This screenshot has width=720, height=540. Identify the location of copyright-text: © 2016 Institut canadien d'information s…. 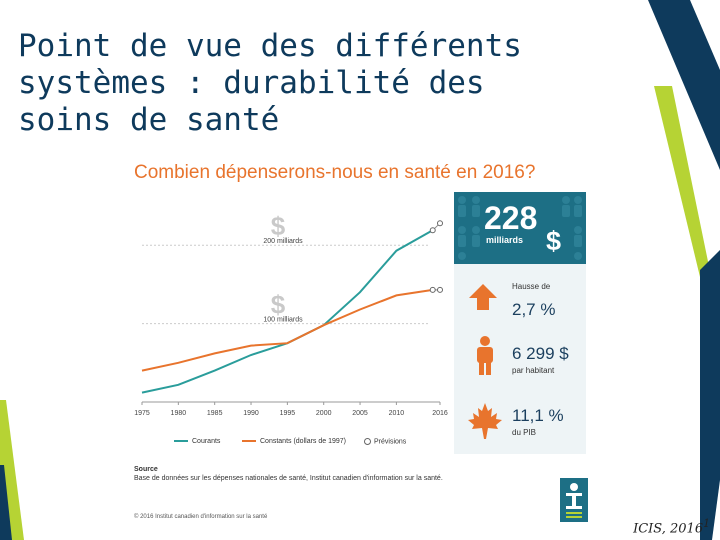
(201, 517).